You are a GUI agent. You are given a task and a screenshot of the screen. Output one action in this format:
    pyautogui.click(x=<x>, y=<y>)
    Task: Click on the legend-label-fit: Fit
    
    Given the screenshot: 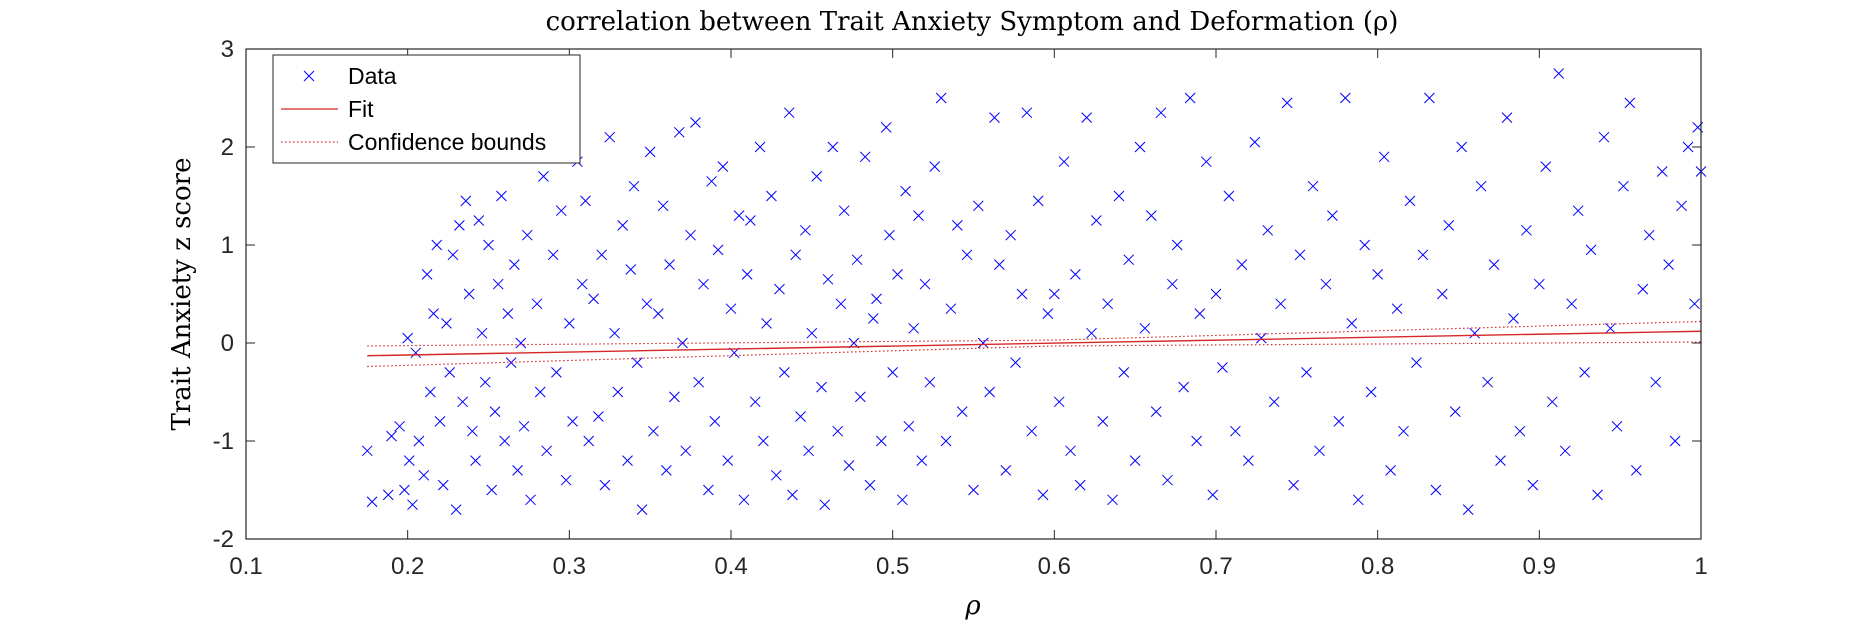 What is the action you would take?
    pyautogui.click(x=361, y=109)
    